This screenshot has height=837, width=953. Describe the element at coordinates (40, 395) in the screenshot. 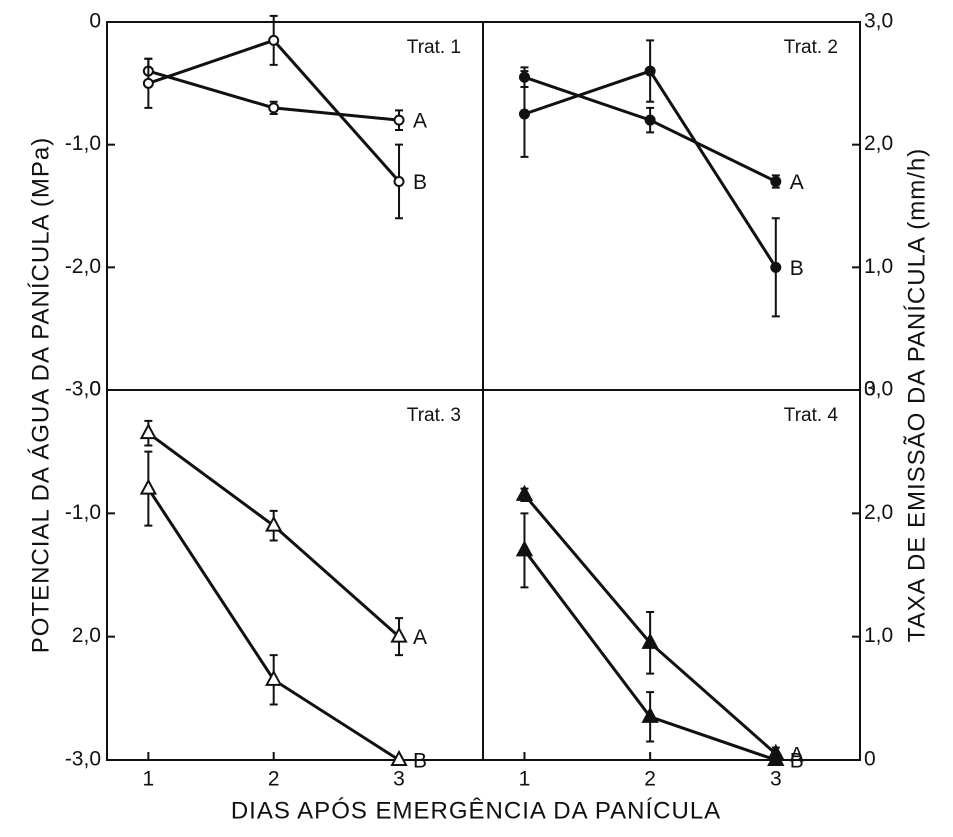

I see `y-axis-label: POTENCIAL DA ÁGUA DA PANÍCULA (MPa)` at that location.